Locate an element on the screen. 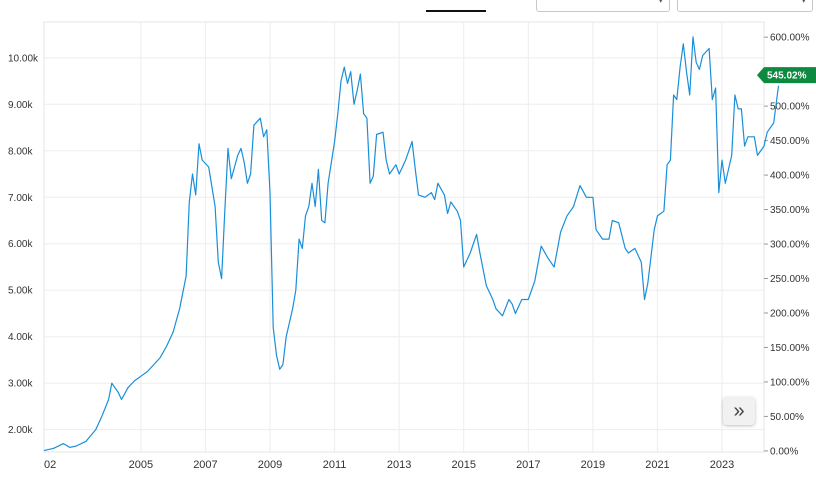 This screenshot has height=492, width=816. y-right-tick-label: 100.00% is located at coordinates (790, 382).